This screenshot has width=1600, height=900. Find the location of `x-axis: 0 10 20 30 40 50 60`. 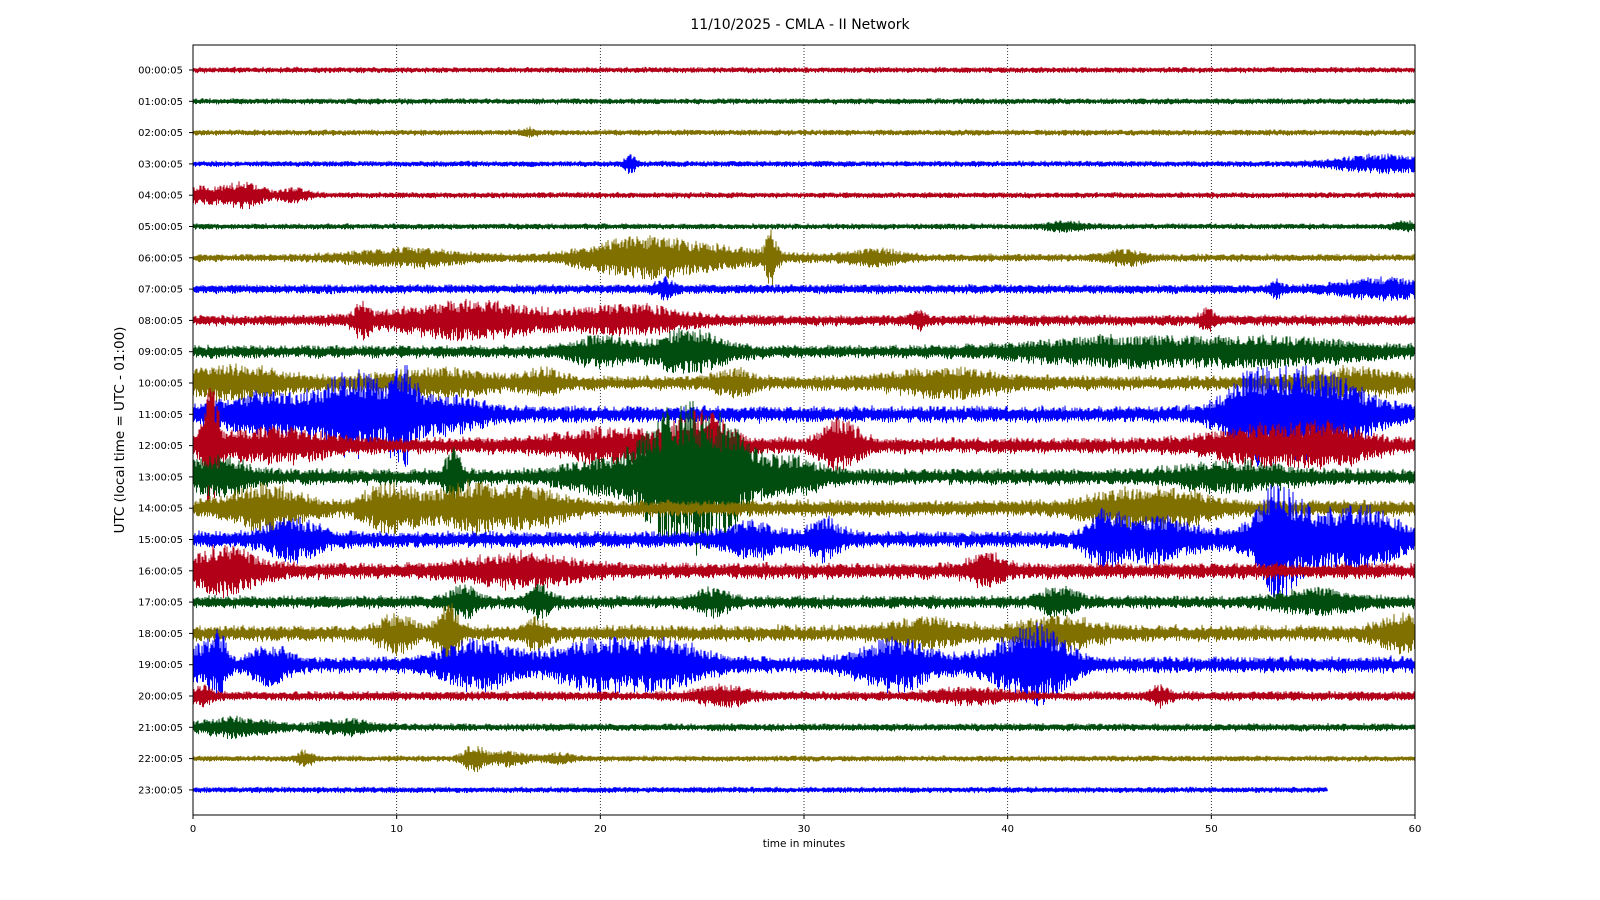

x-axis: 0 10 20 30 40 50 60 is located at coordinates (806, 825).